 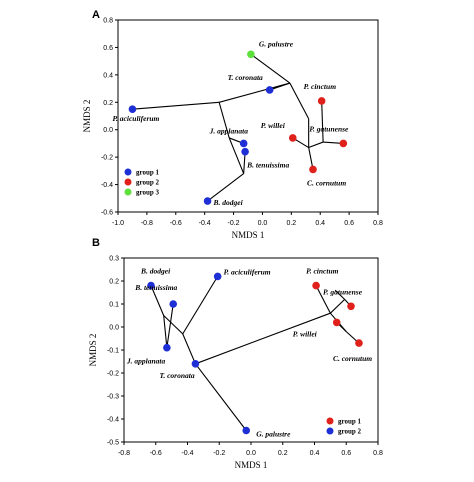 What do you see at coordinates (148, 173) in the screenshot?
I see `panel-a-legend-label: group 1` at bounding box center [148, 173].